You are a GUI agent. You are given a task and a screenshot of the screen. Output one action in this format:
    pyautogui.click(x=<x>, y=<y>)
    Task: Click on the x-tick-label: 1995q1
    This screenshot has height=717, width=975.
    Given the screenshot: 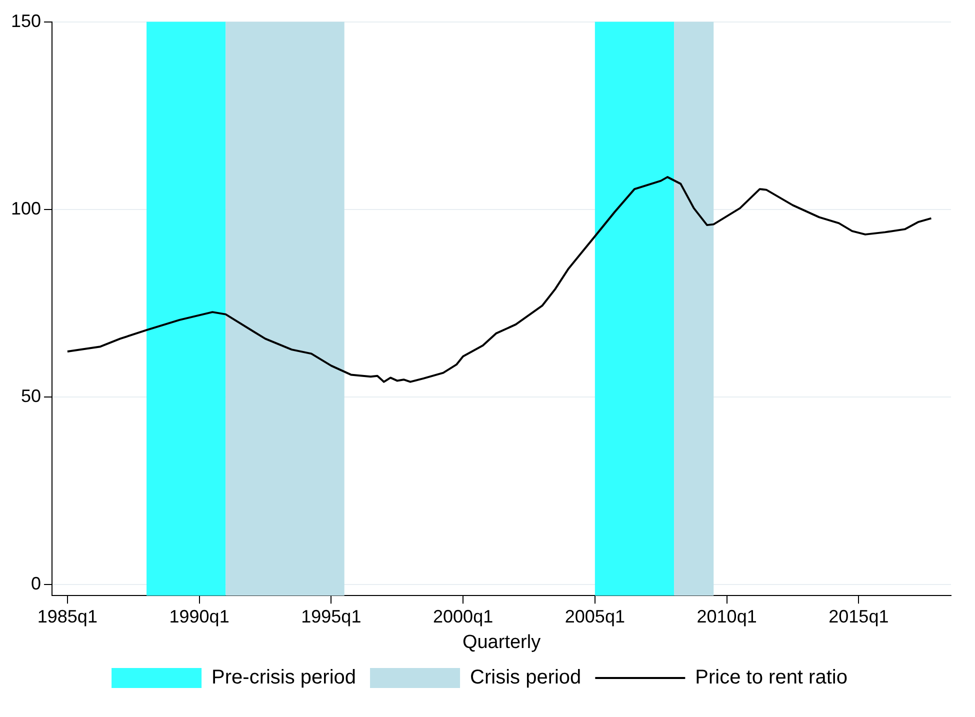 What is the action you would take?
    pyautogui.click(x=331, y=616)
    